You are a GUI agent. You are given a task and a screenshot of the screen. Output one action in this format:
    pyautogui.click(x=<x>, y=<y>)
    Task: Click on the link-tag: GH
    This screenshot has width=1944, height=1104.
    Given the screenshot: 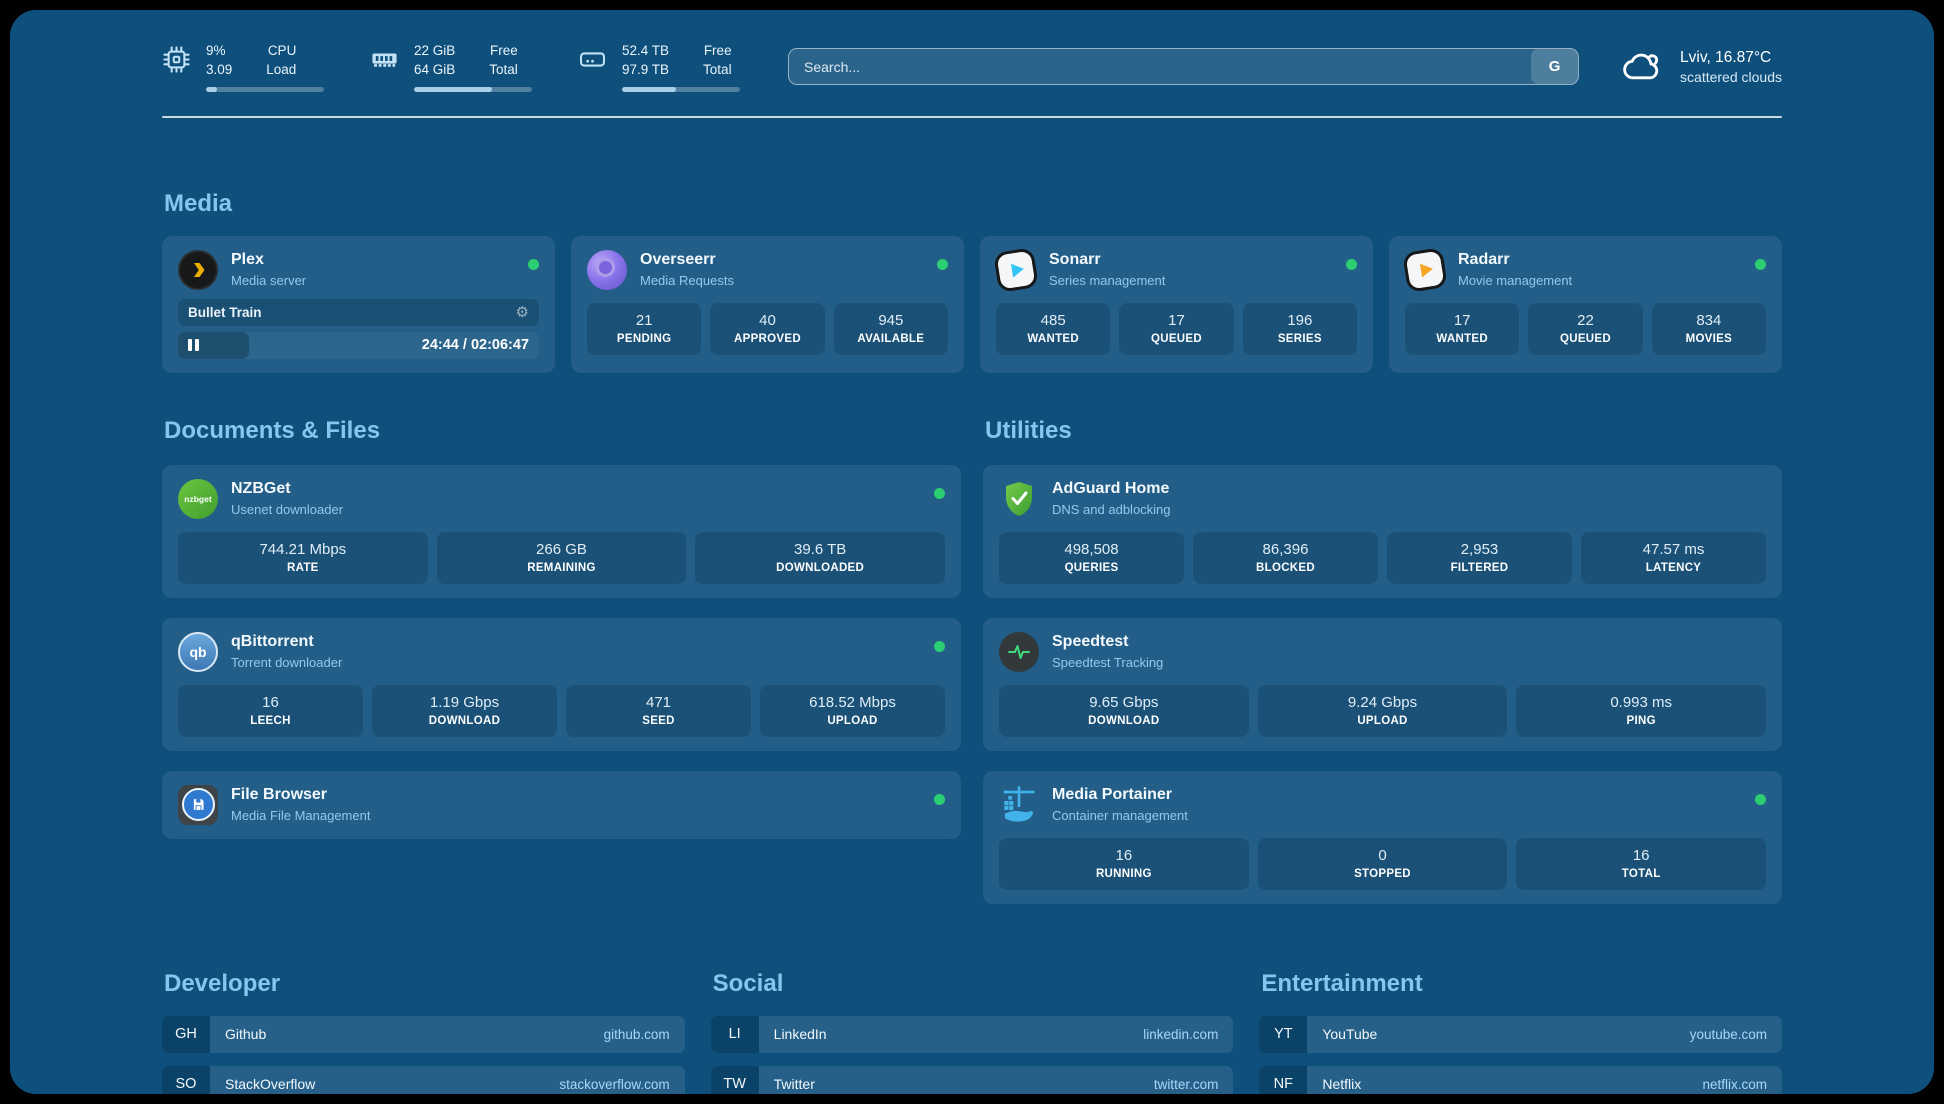 What is the action you would take?
    pyautogui.click(x=186, y=1034)
    